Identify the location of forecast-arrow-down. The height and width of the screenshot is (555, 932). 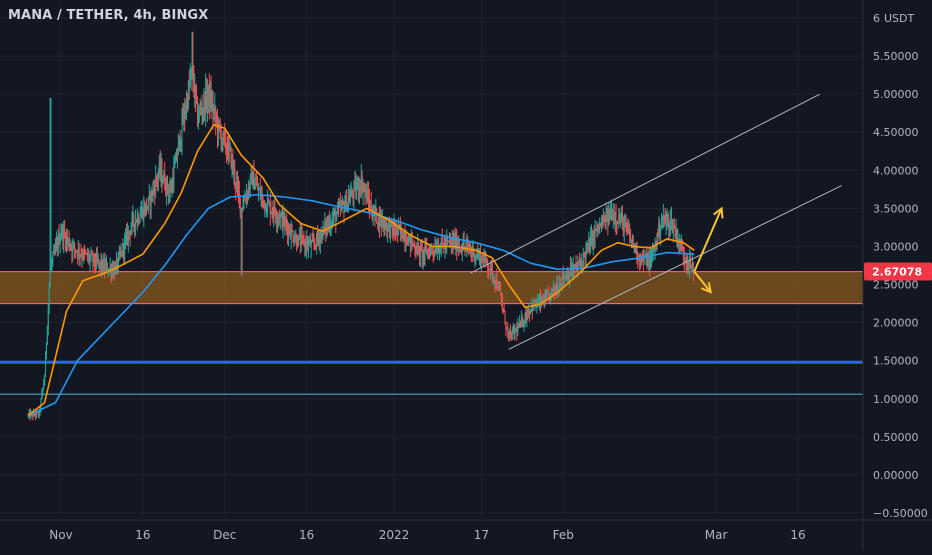
(702, 282).